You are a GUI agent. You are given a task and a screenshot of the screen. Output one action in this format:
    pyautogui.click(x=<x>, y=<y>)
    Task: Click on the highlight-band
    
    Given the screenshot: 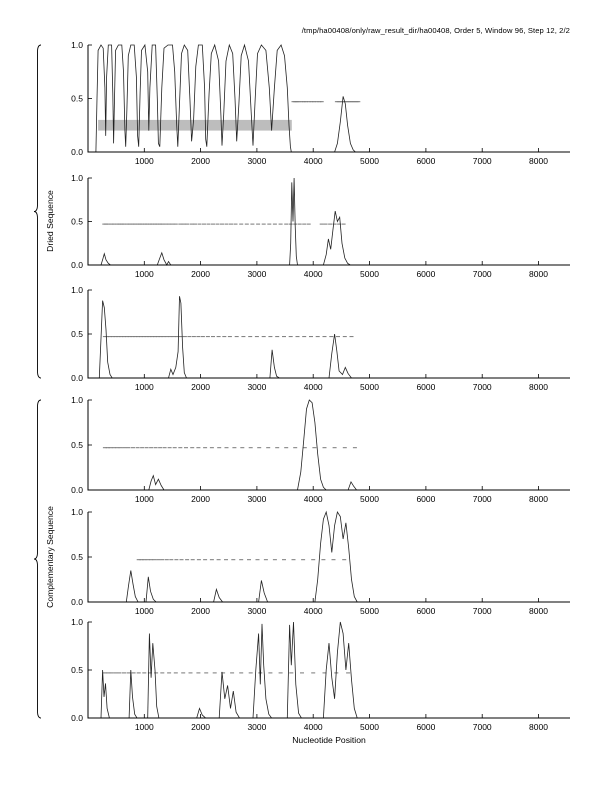 What is the action you would take?
    pyautogui.click(x=195, y=125)
    